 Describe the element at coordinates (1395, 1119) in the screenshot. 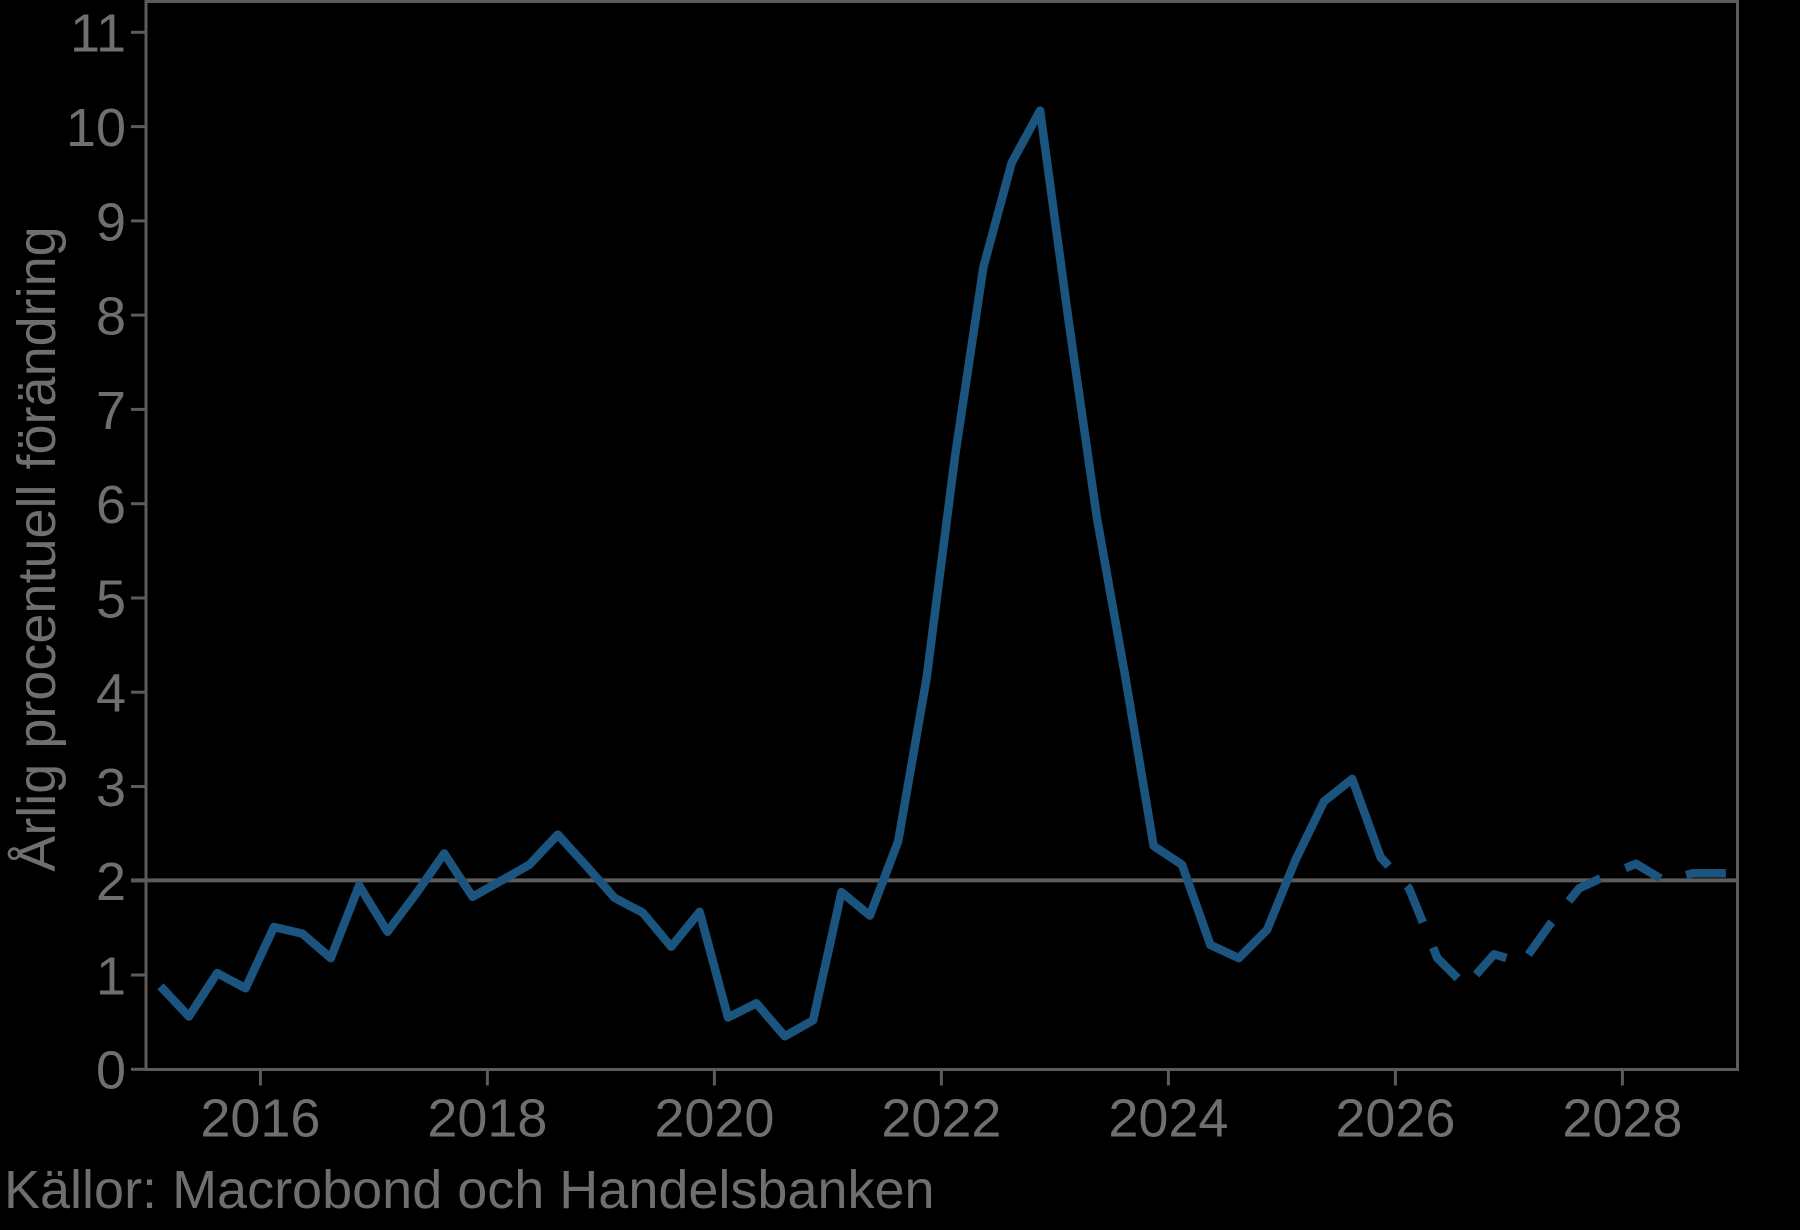

I see `svg-text: 2026` at that location.